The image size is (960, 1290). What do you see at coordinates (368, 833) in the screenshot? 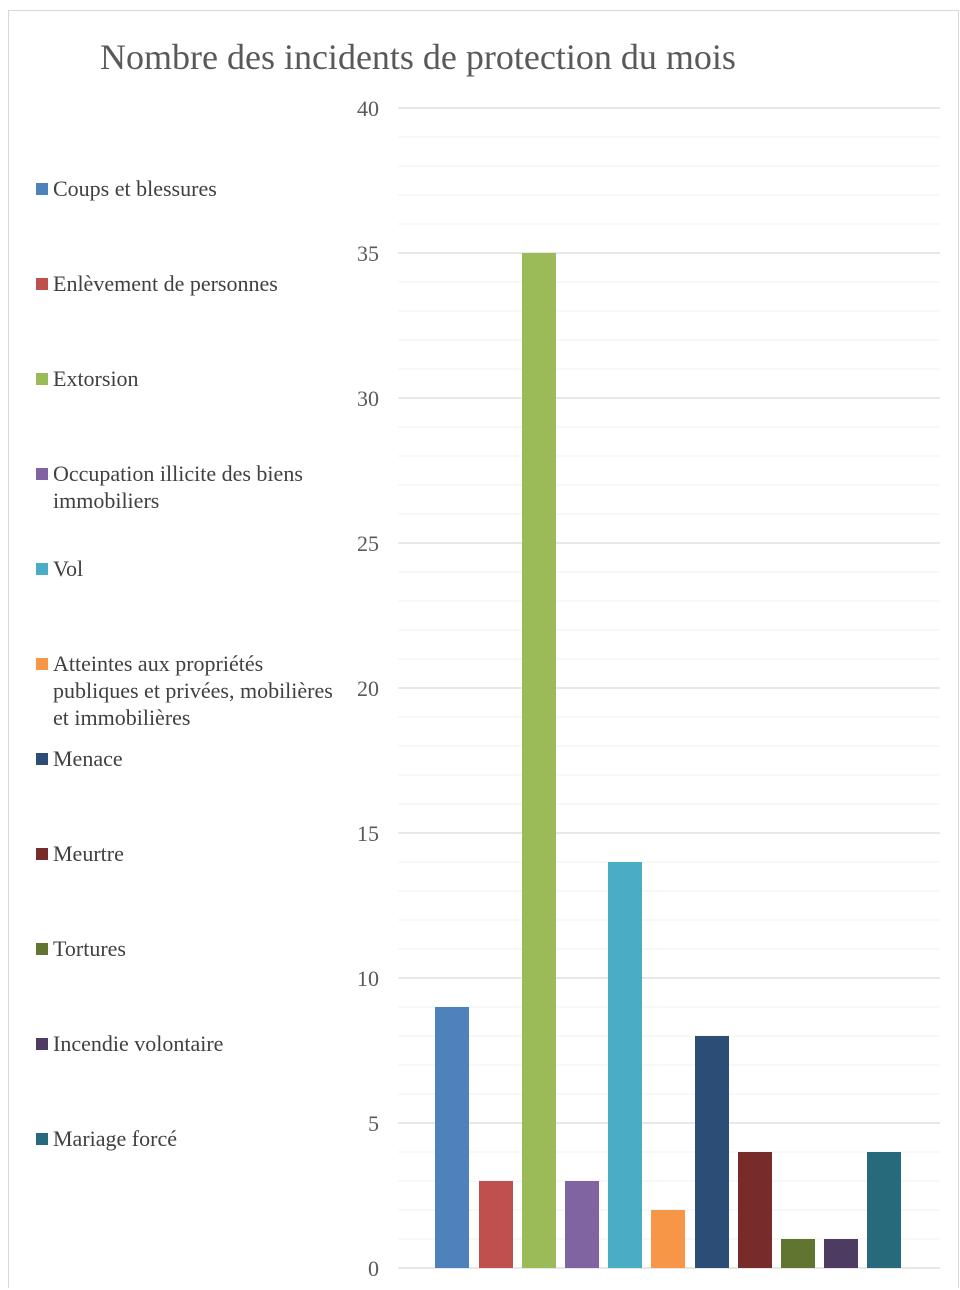
I see `y-tick-label: 15` at bounding box center [368, 833].